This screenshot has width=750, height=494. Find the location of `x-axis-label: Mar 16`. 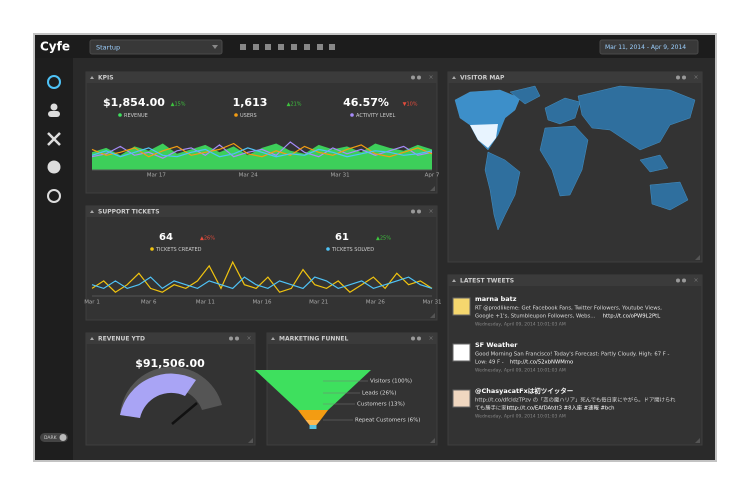

x-axis-label: Mar 16 is located at coordinates (262, 303).